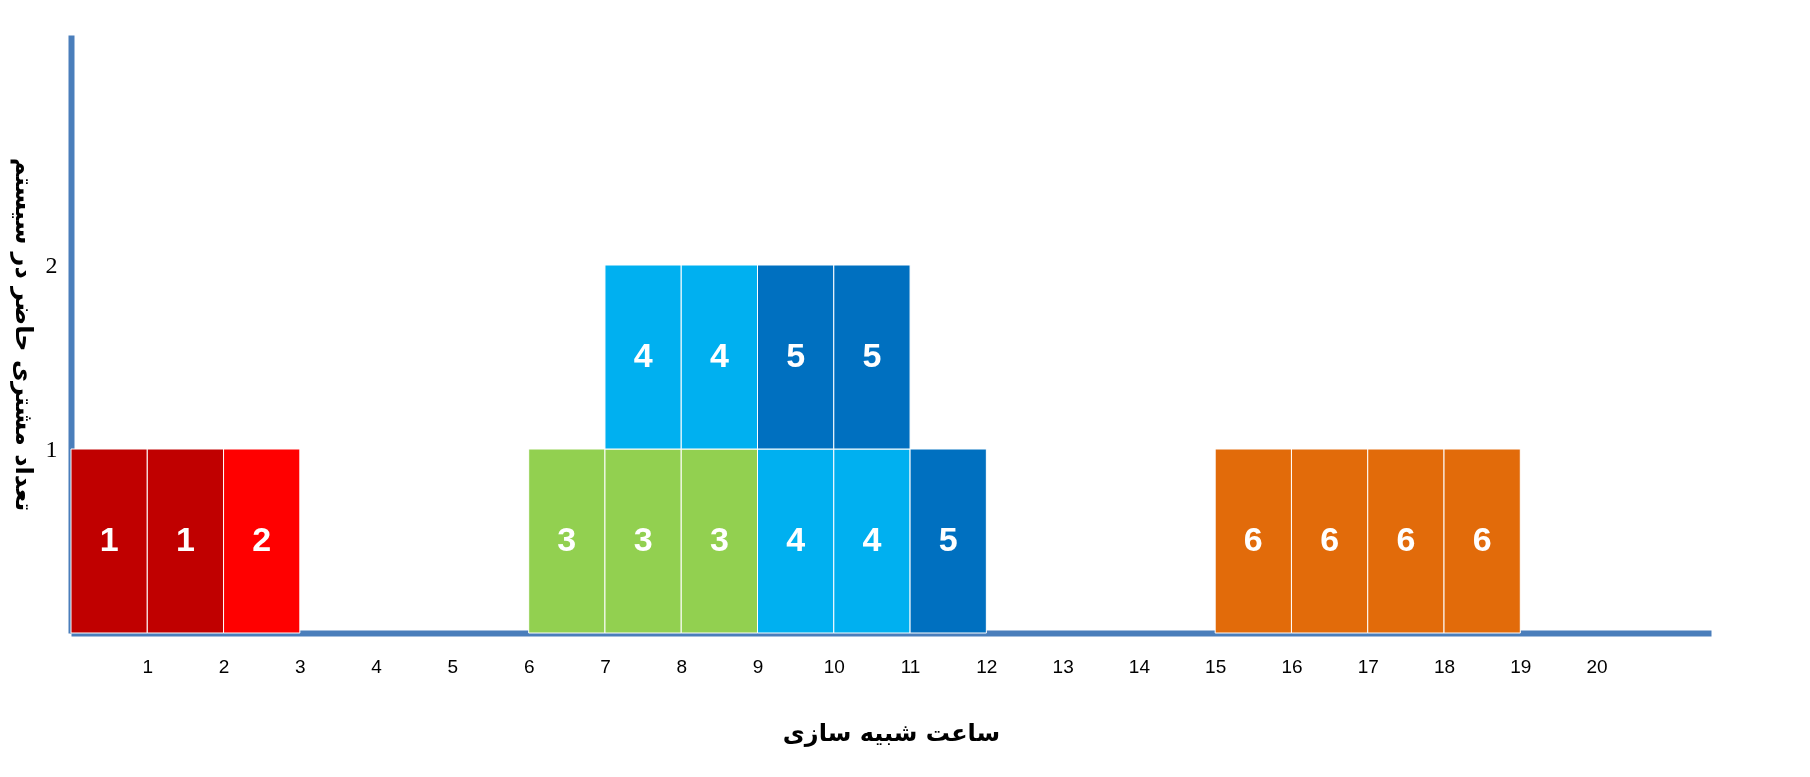 Image resolution: width=1810 pixels, height=777 pixels. I want to click on x-tick-label: 3, so click(300, 666).